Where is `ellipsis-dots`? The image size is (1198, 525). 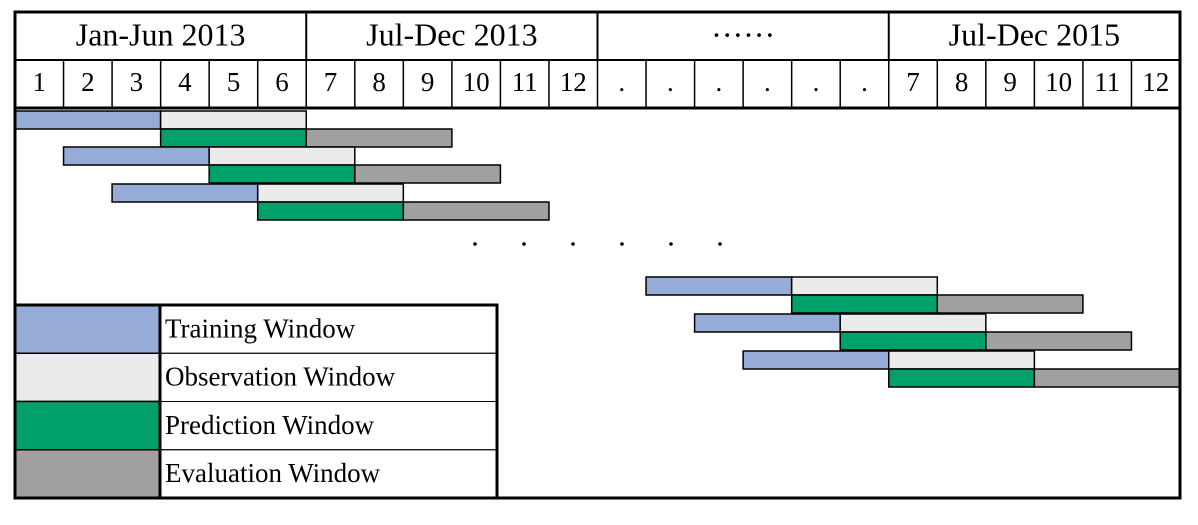 ellipsis-dots is located at coordinates (597, 244).